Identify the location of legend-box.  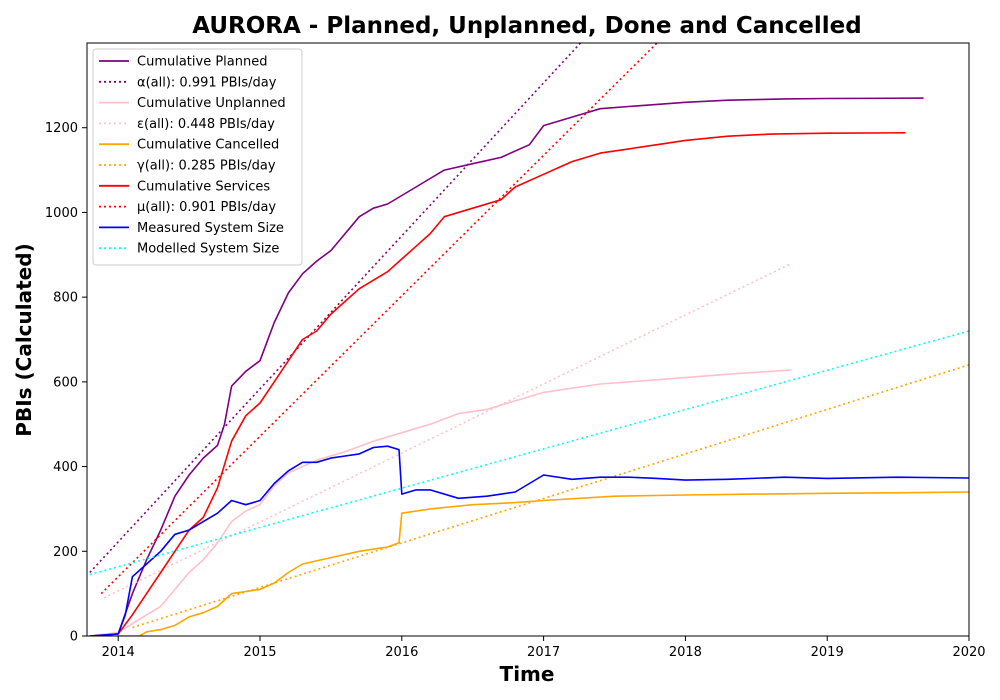
(197, 157).